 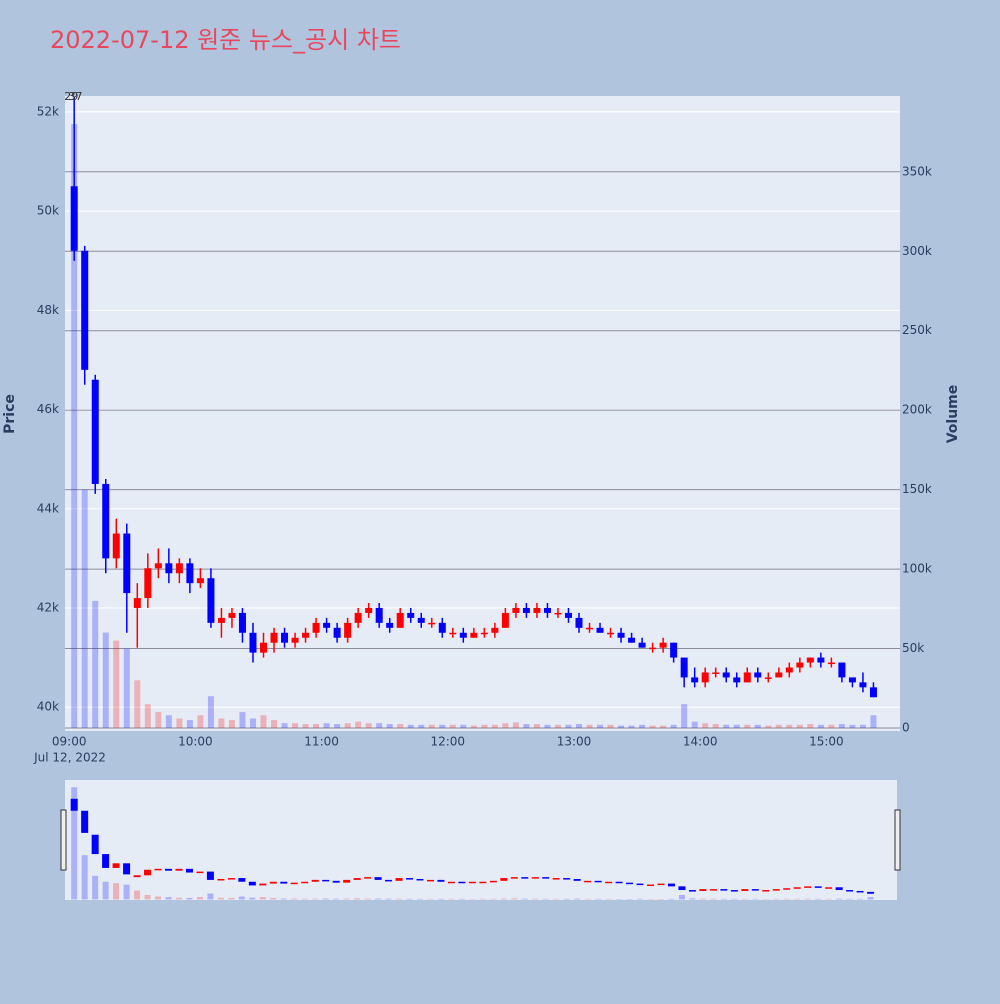 What do you see at coordinates (63, 840) in the screenshot?
I see `slider-handle-left` at bounding box center [63, 840].